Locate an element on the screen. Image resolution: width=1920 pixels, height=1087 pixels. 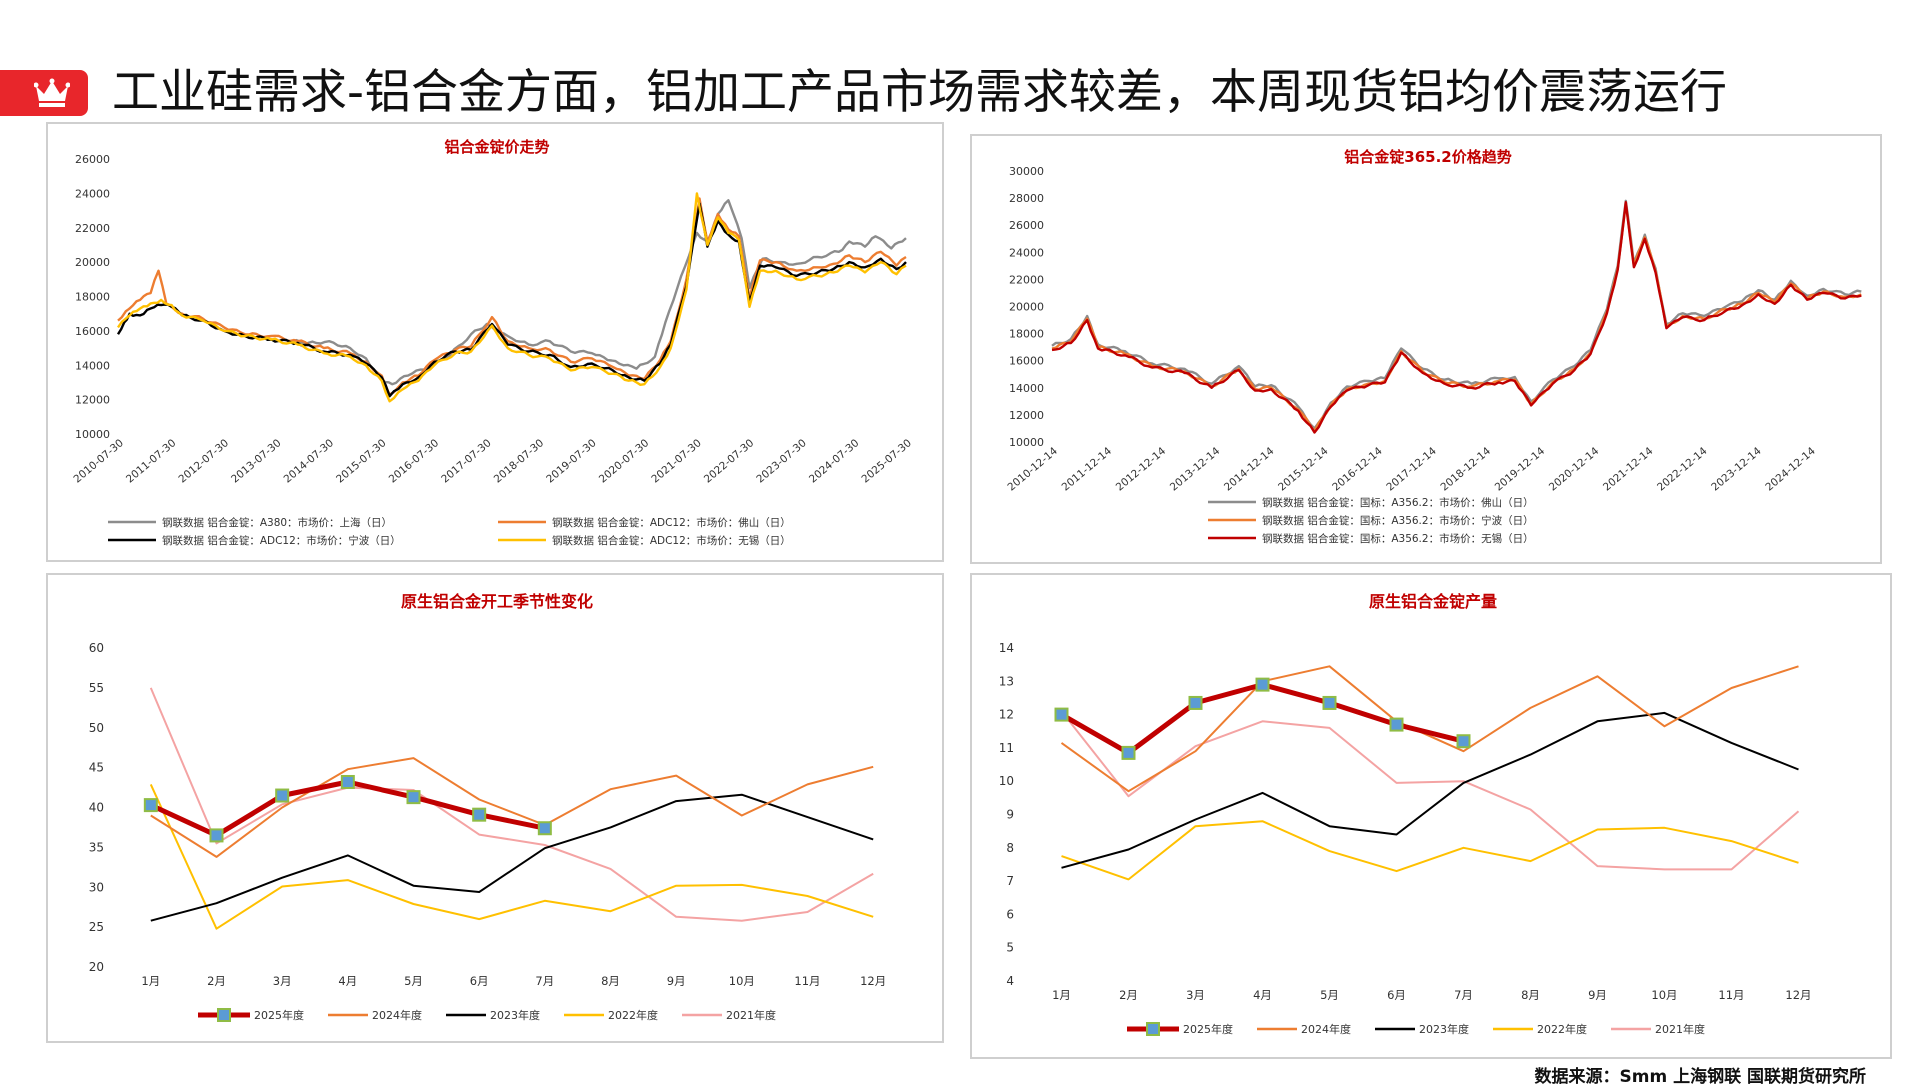
y-tick-label: 12 is located at coordinates (1006, 715).